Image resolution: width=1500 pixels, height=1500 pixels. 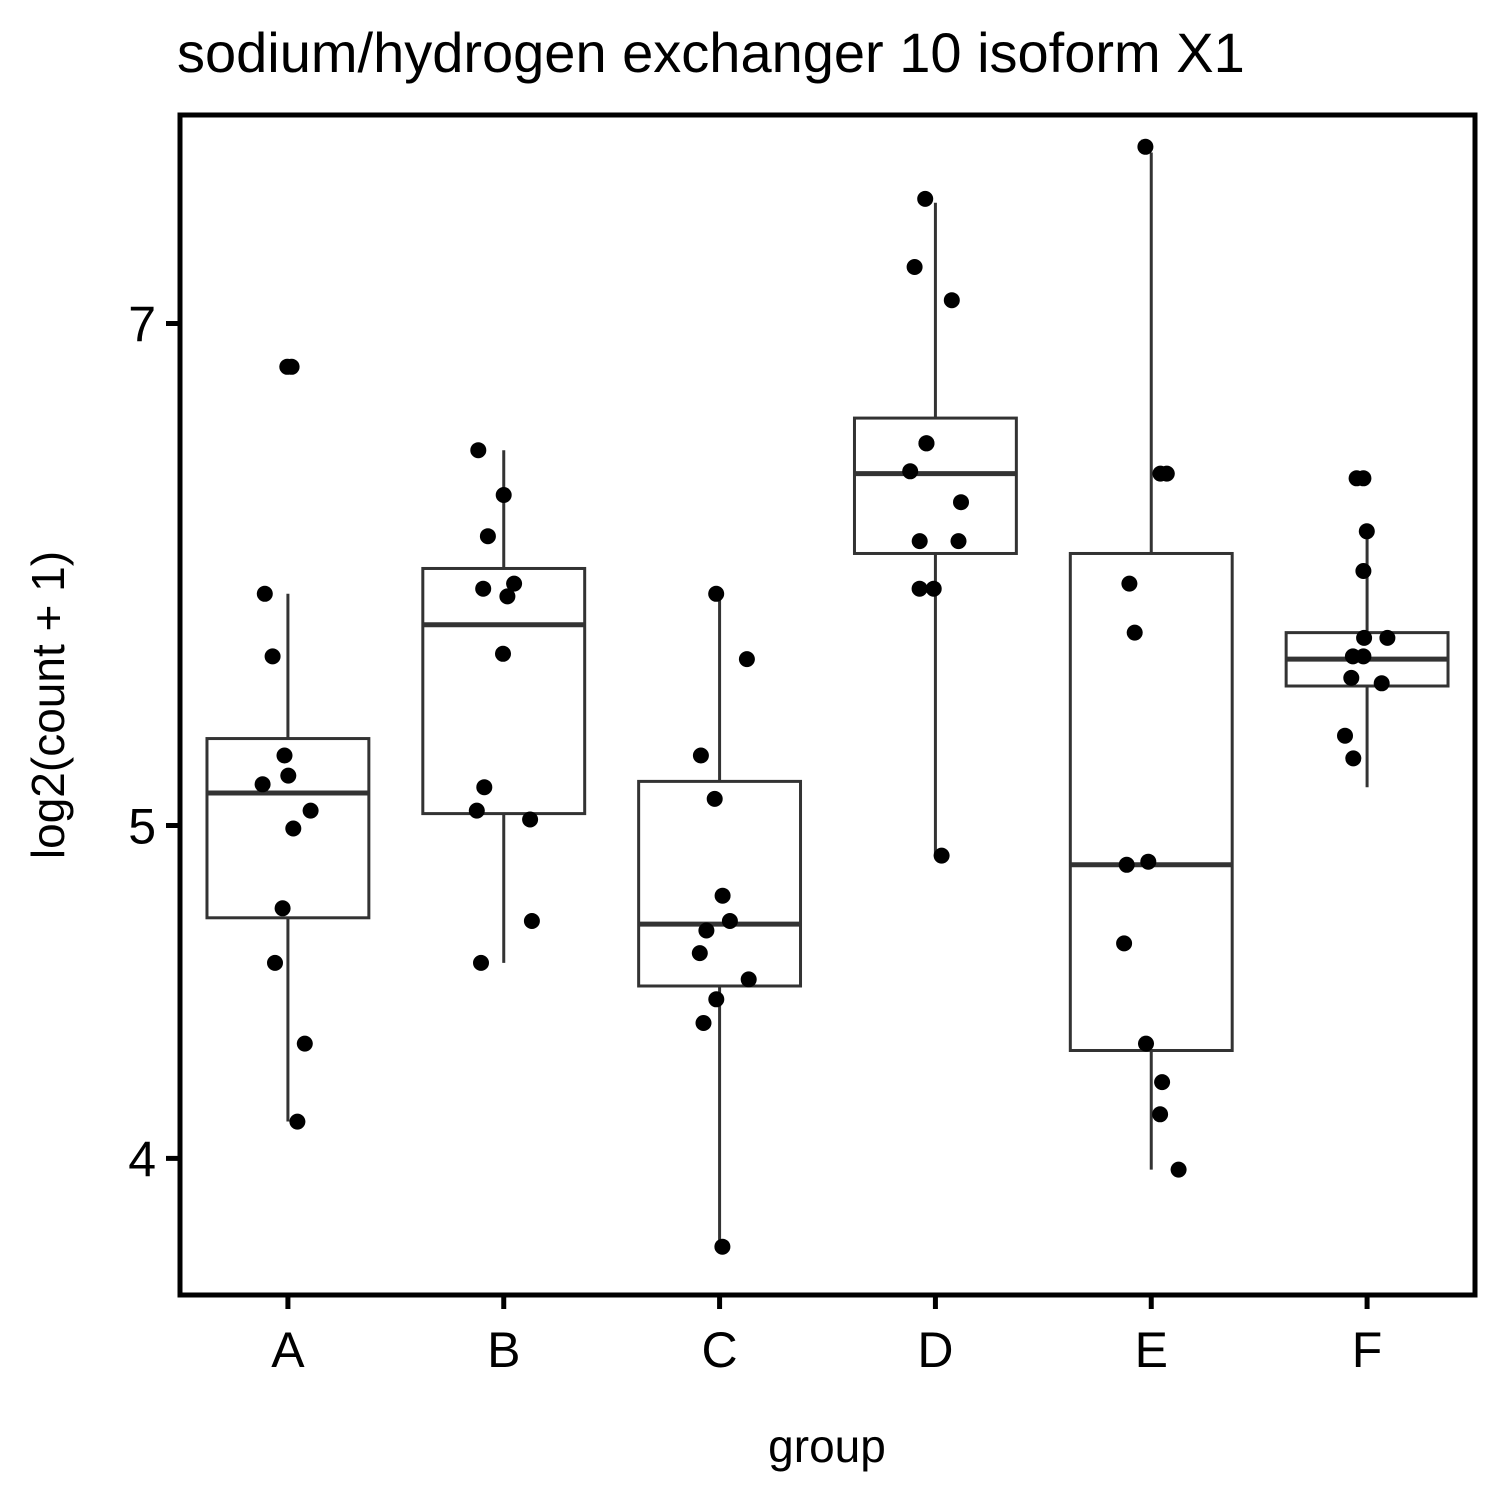 I want to click on y-tick-label: 7, so click(x=142, y=325).